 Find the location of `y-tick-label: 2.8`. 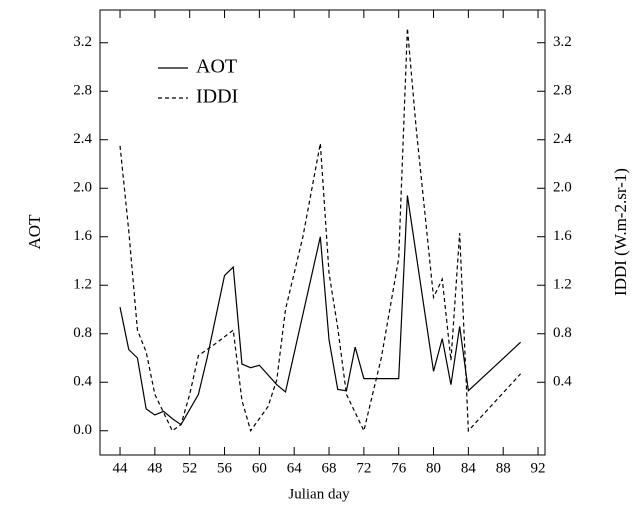

y-tick-label: 2.8 is located at coordinates (82, 91).